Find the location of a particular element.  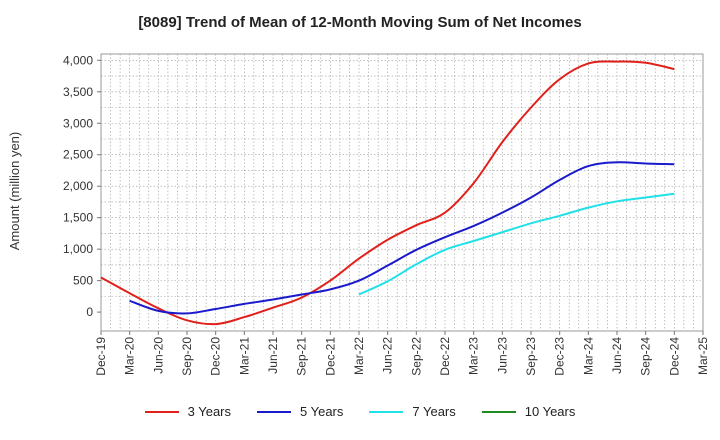

legend: 3 Years 5 Years 7 Years 10 Years is located at coordinates (360, 411).